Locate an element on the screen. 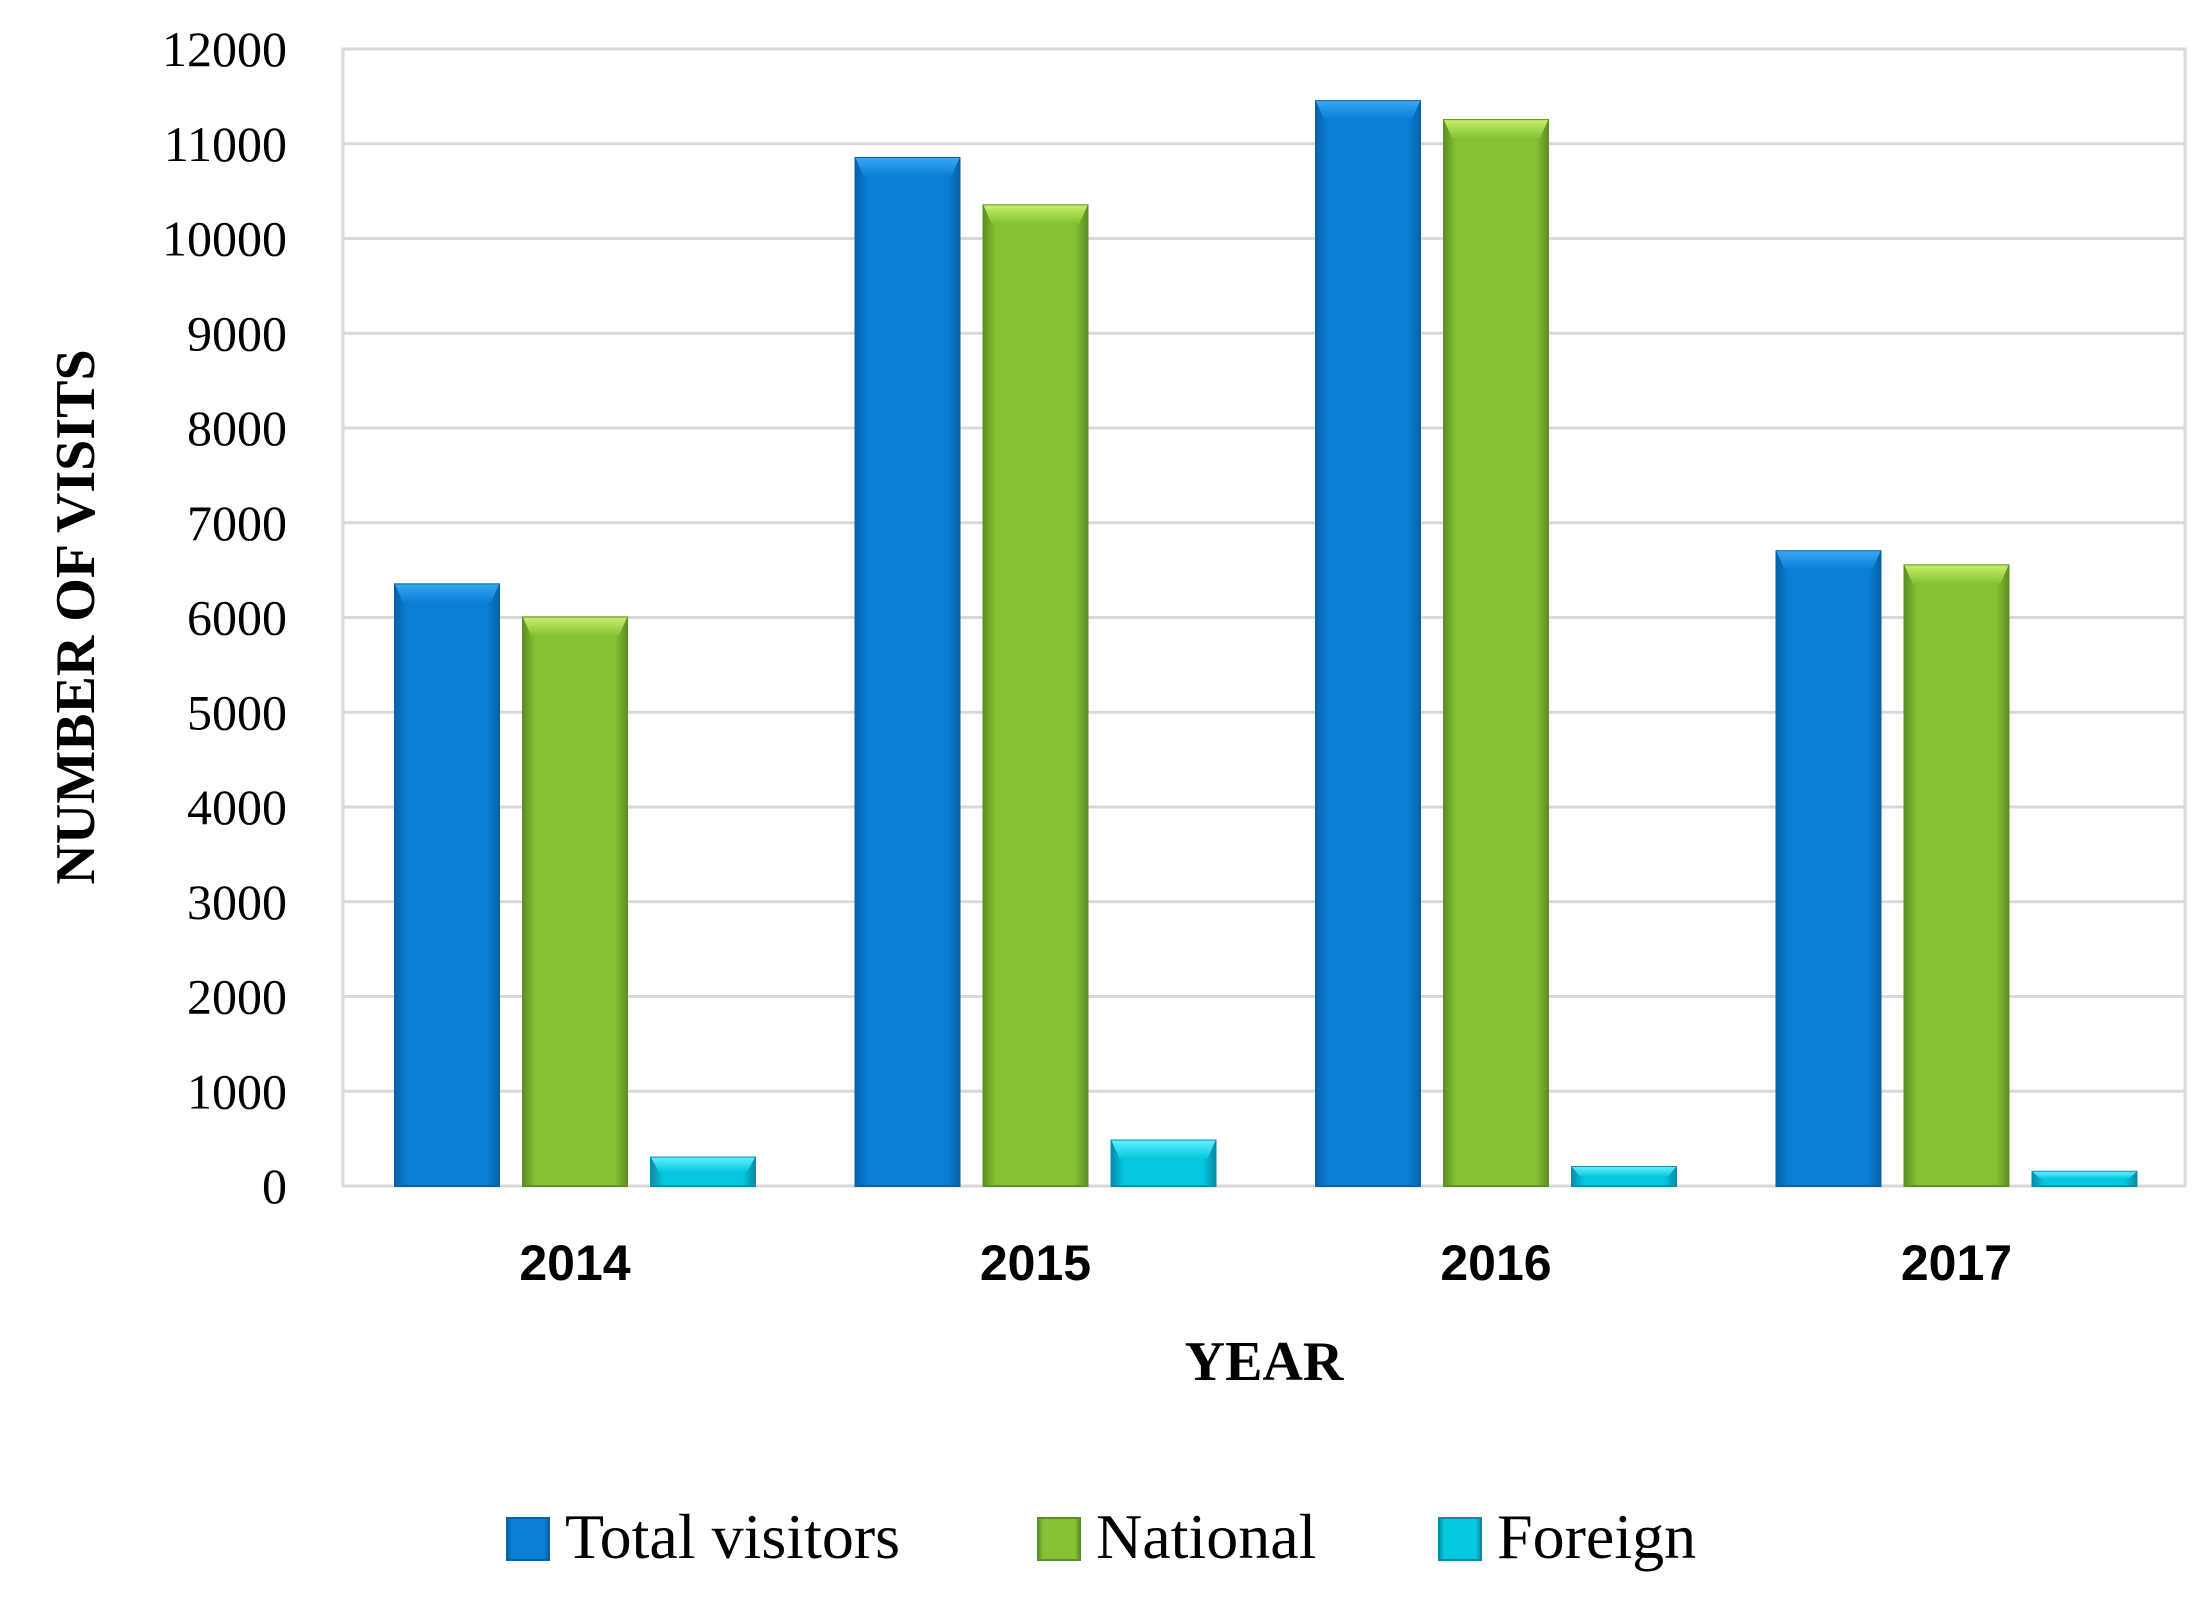 Image resolution: width=2199 pixels, height=1603 pixels. bar-national-2017 is located at coordinates (1956, 875).